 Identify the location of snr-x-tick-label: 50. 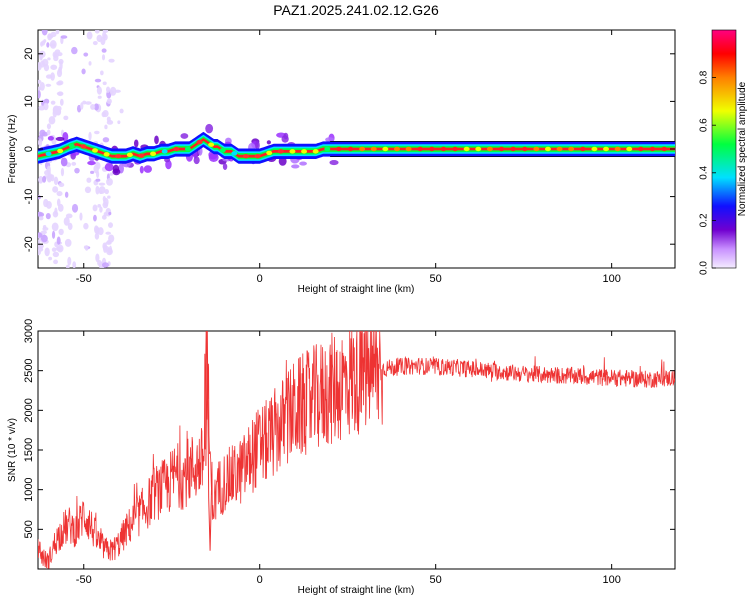
(436, 580).